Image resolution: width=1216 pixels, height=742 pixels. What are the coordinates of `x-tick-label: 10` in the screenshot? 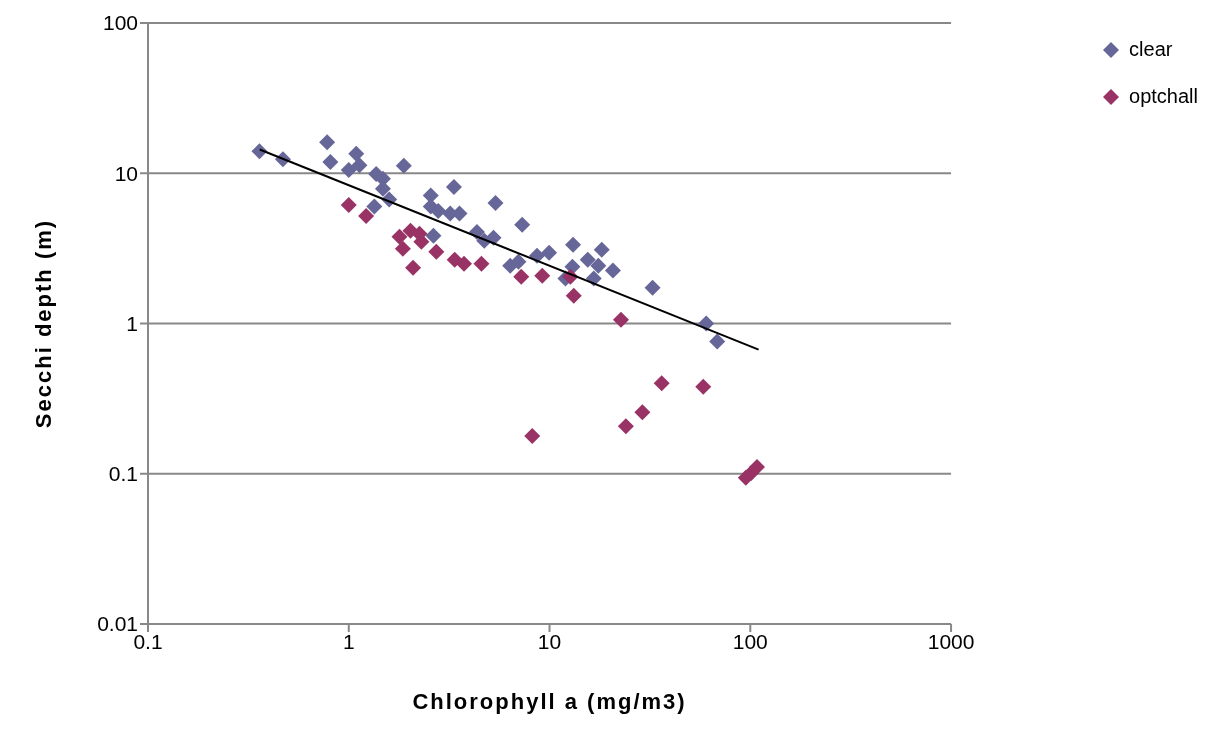 It's located at (549, 641).